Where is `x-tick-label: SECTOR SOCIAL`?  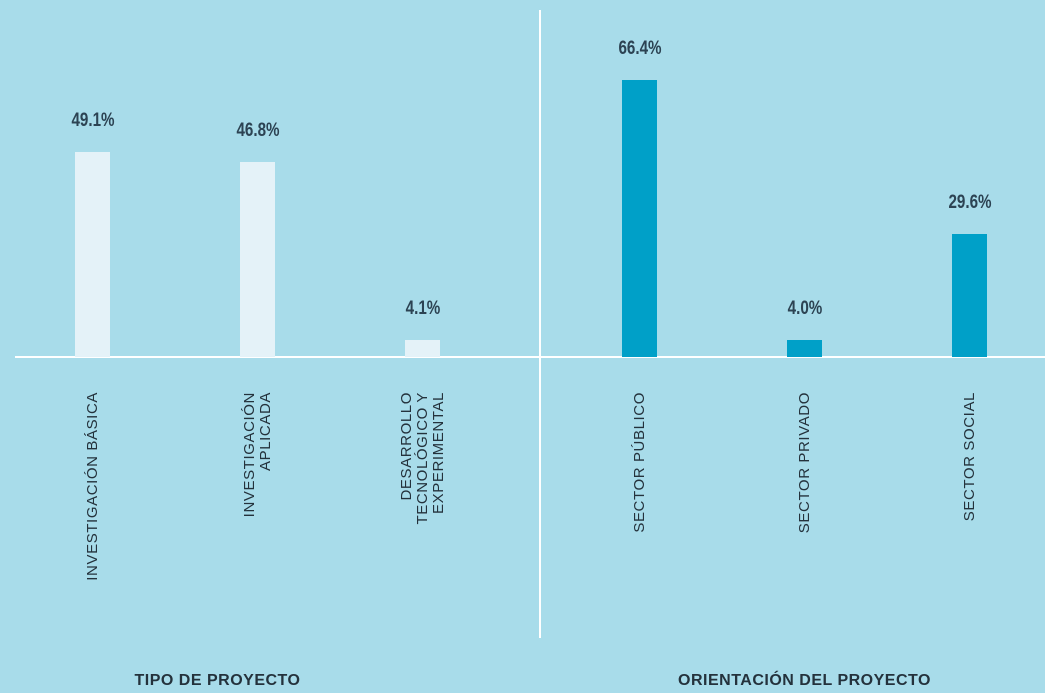 x-tick-label: SECTOR SOCIAL is located at coordinates (969, 457).